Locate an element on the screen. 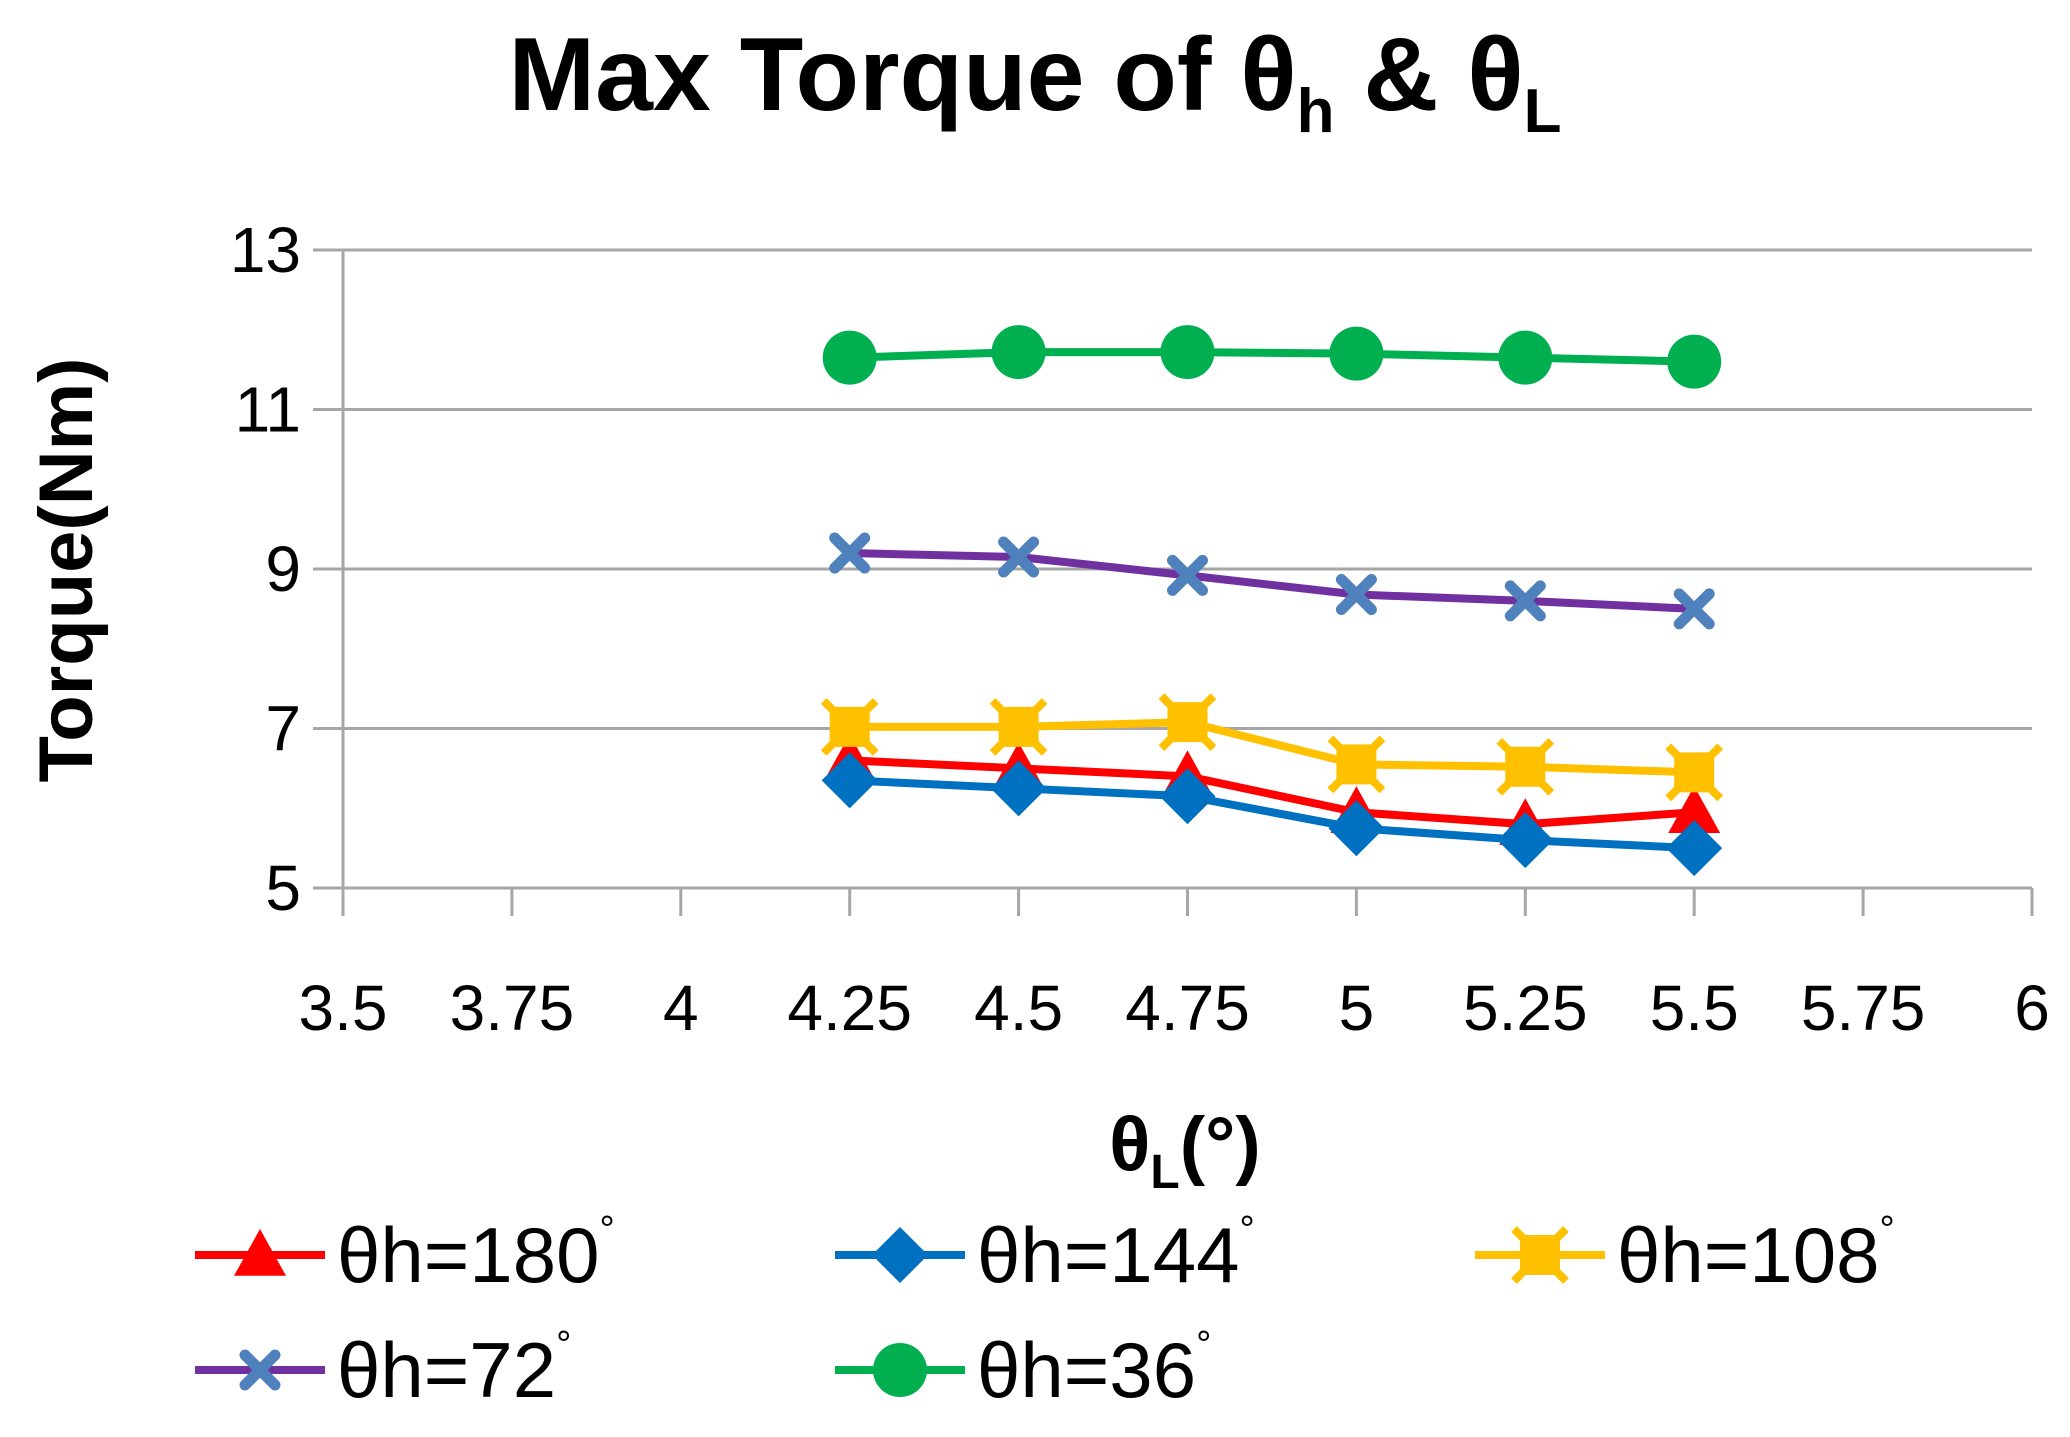 This screenshot has height=1437, width=2070. y-tick-label: 11 is located at coordinates (268, 410).